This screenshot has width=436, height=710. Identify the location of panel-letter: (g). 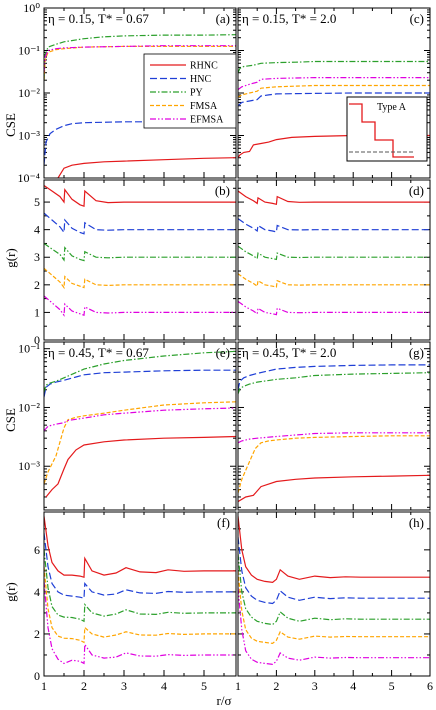
(416, 352).